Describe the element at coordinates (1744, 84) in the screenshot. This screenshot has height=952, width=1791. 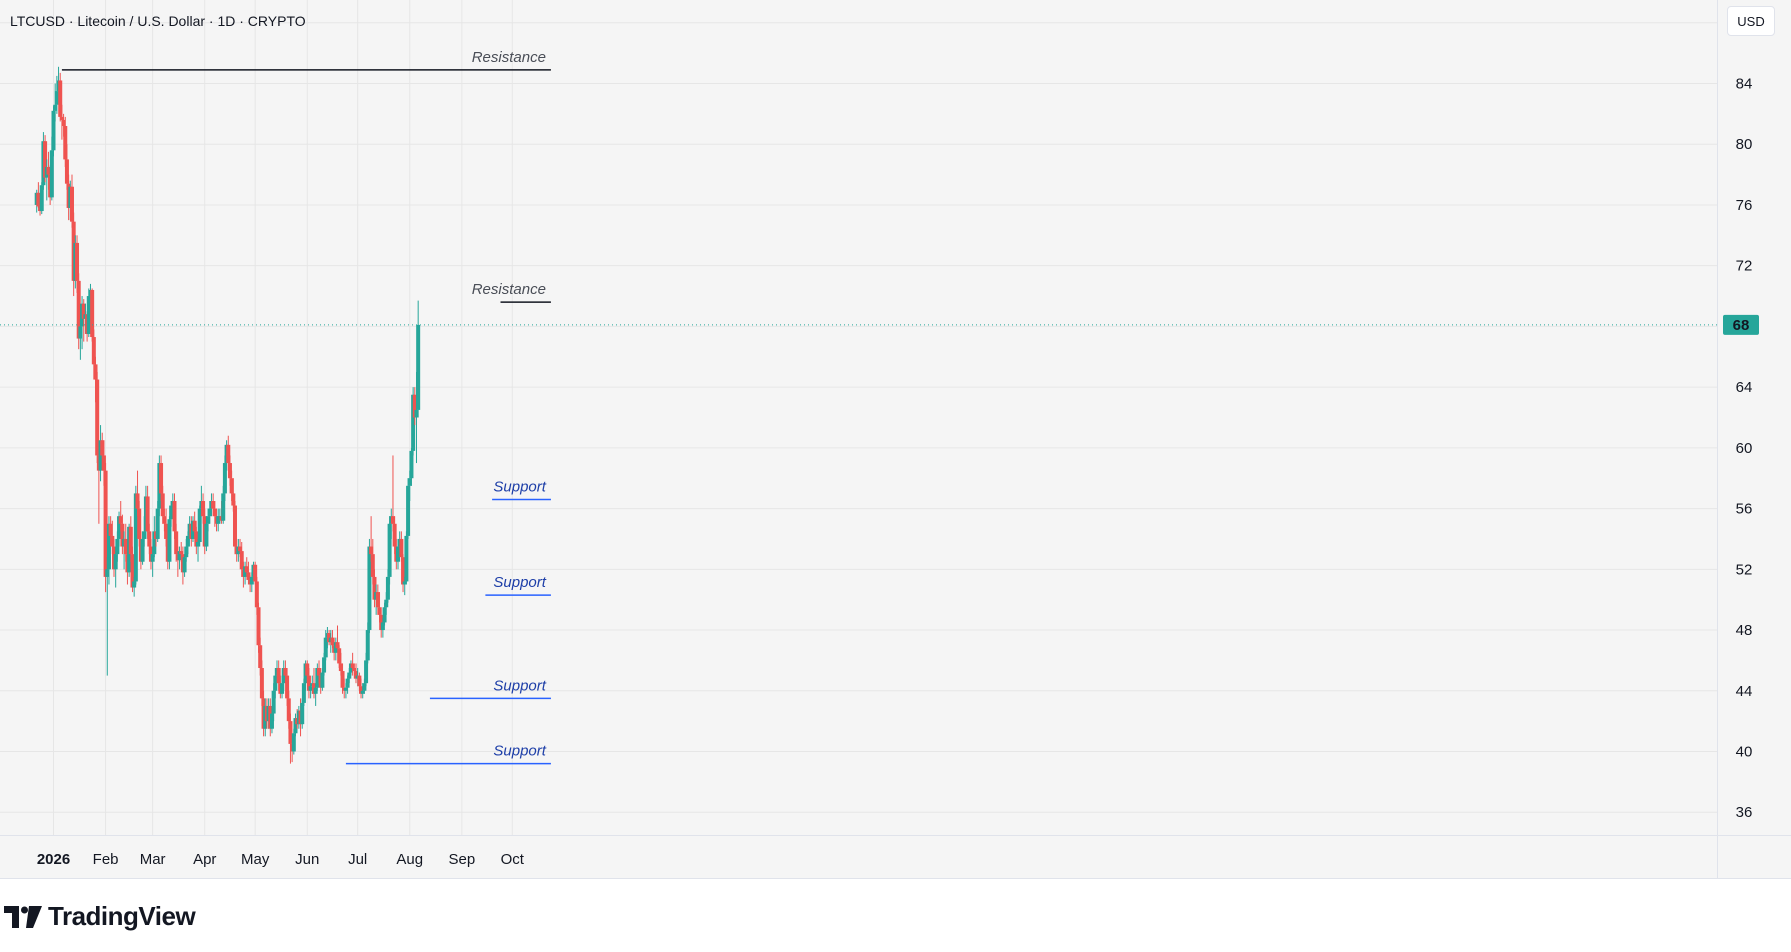
I see `y-tick-label: 84` at that location.